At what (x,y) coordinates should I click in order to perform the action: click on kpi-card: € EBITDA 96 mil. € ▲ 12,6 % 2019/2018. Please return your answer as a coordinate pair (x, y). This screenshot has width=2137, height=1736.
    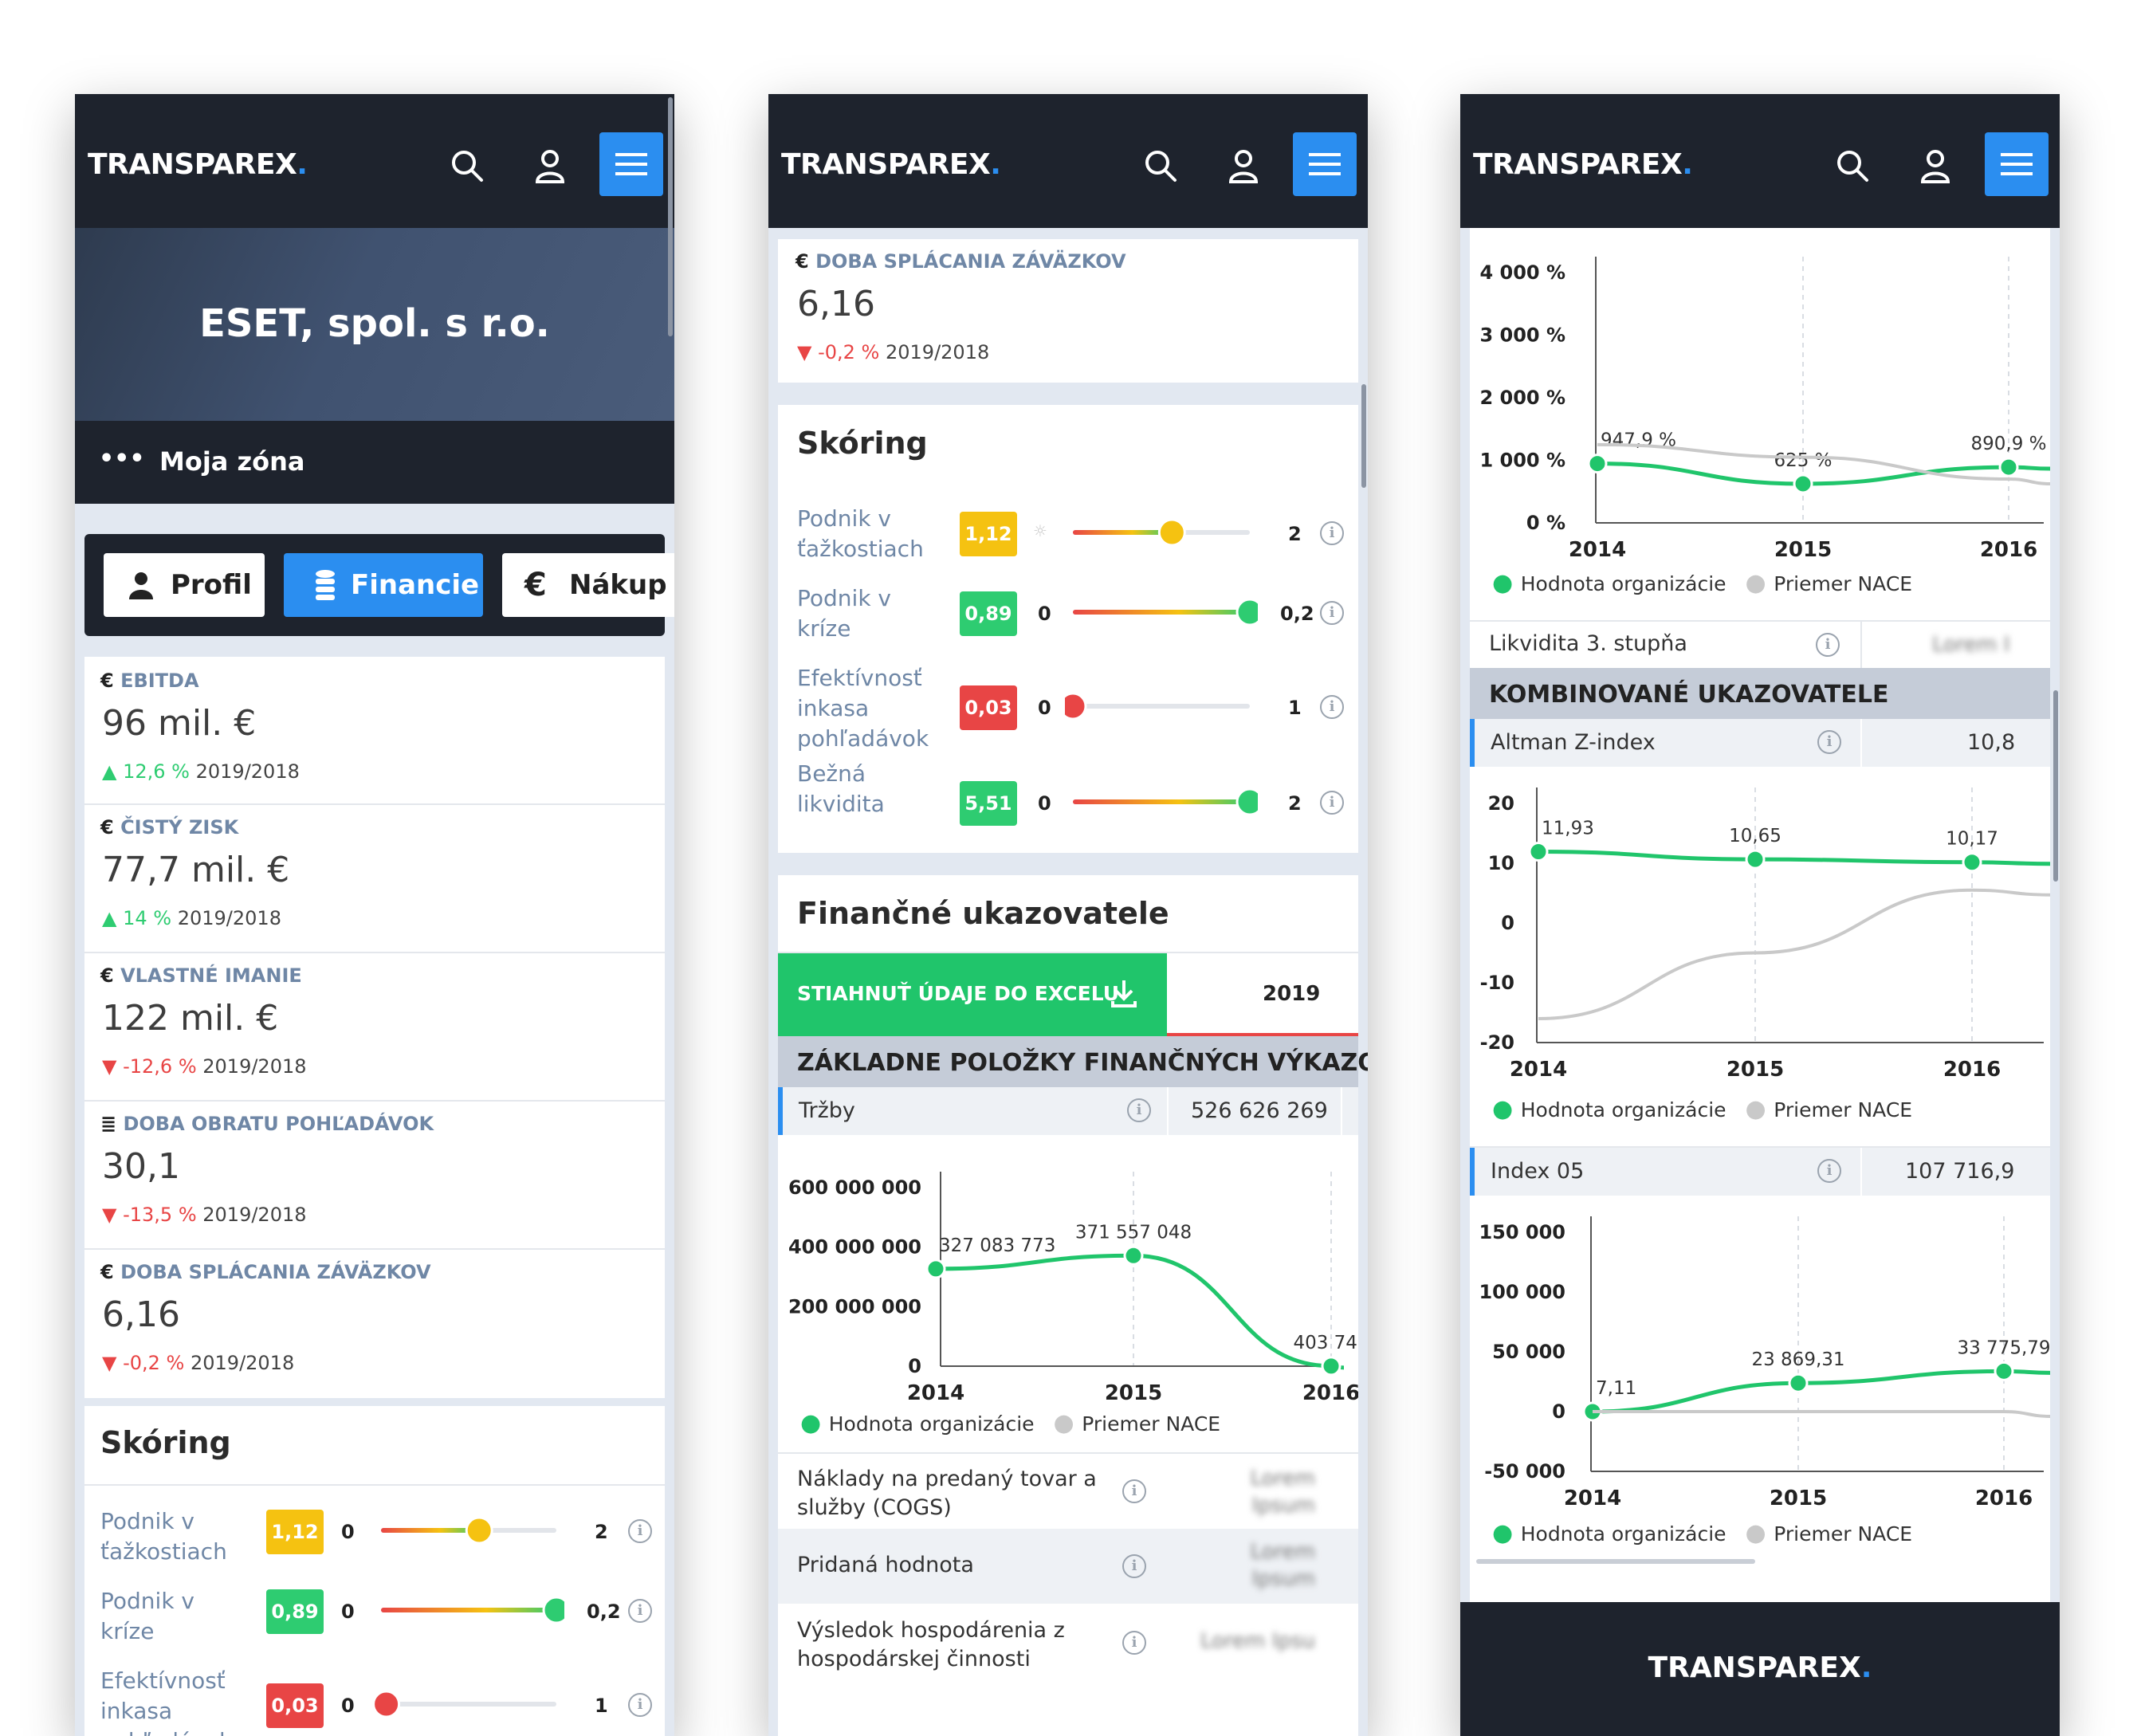
    Looking at the image, I should click on (374, 730).